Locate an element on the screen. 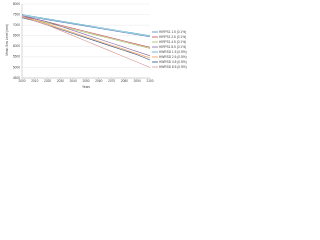 The height and width of the screenshot is (240, 320). x-tick-label: 2090 is located at coordinates (137, 81).